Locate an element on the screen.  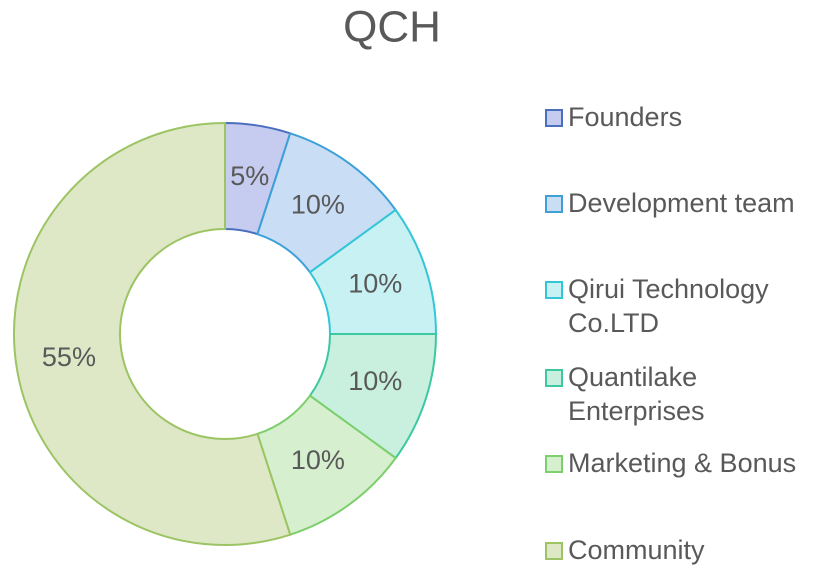
legend-item: Quantilake Enterprises is located at coordinates (692, 394).